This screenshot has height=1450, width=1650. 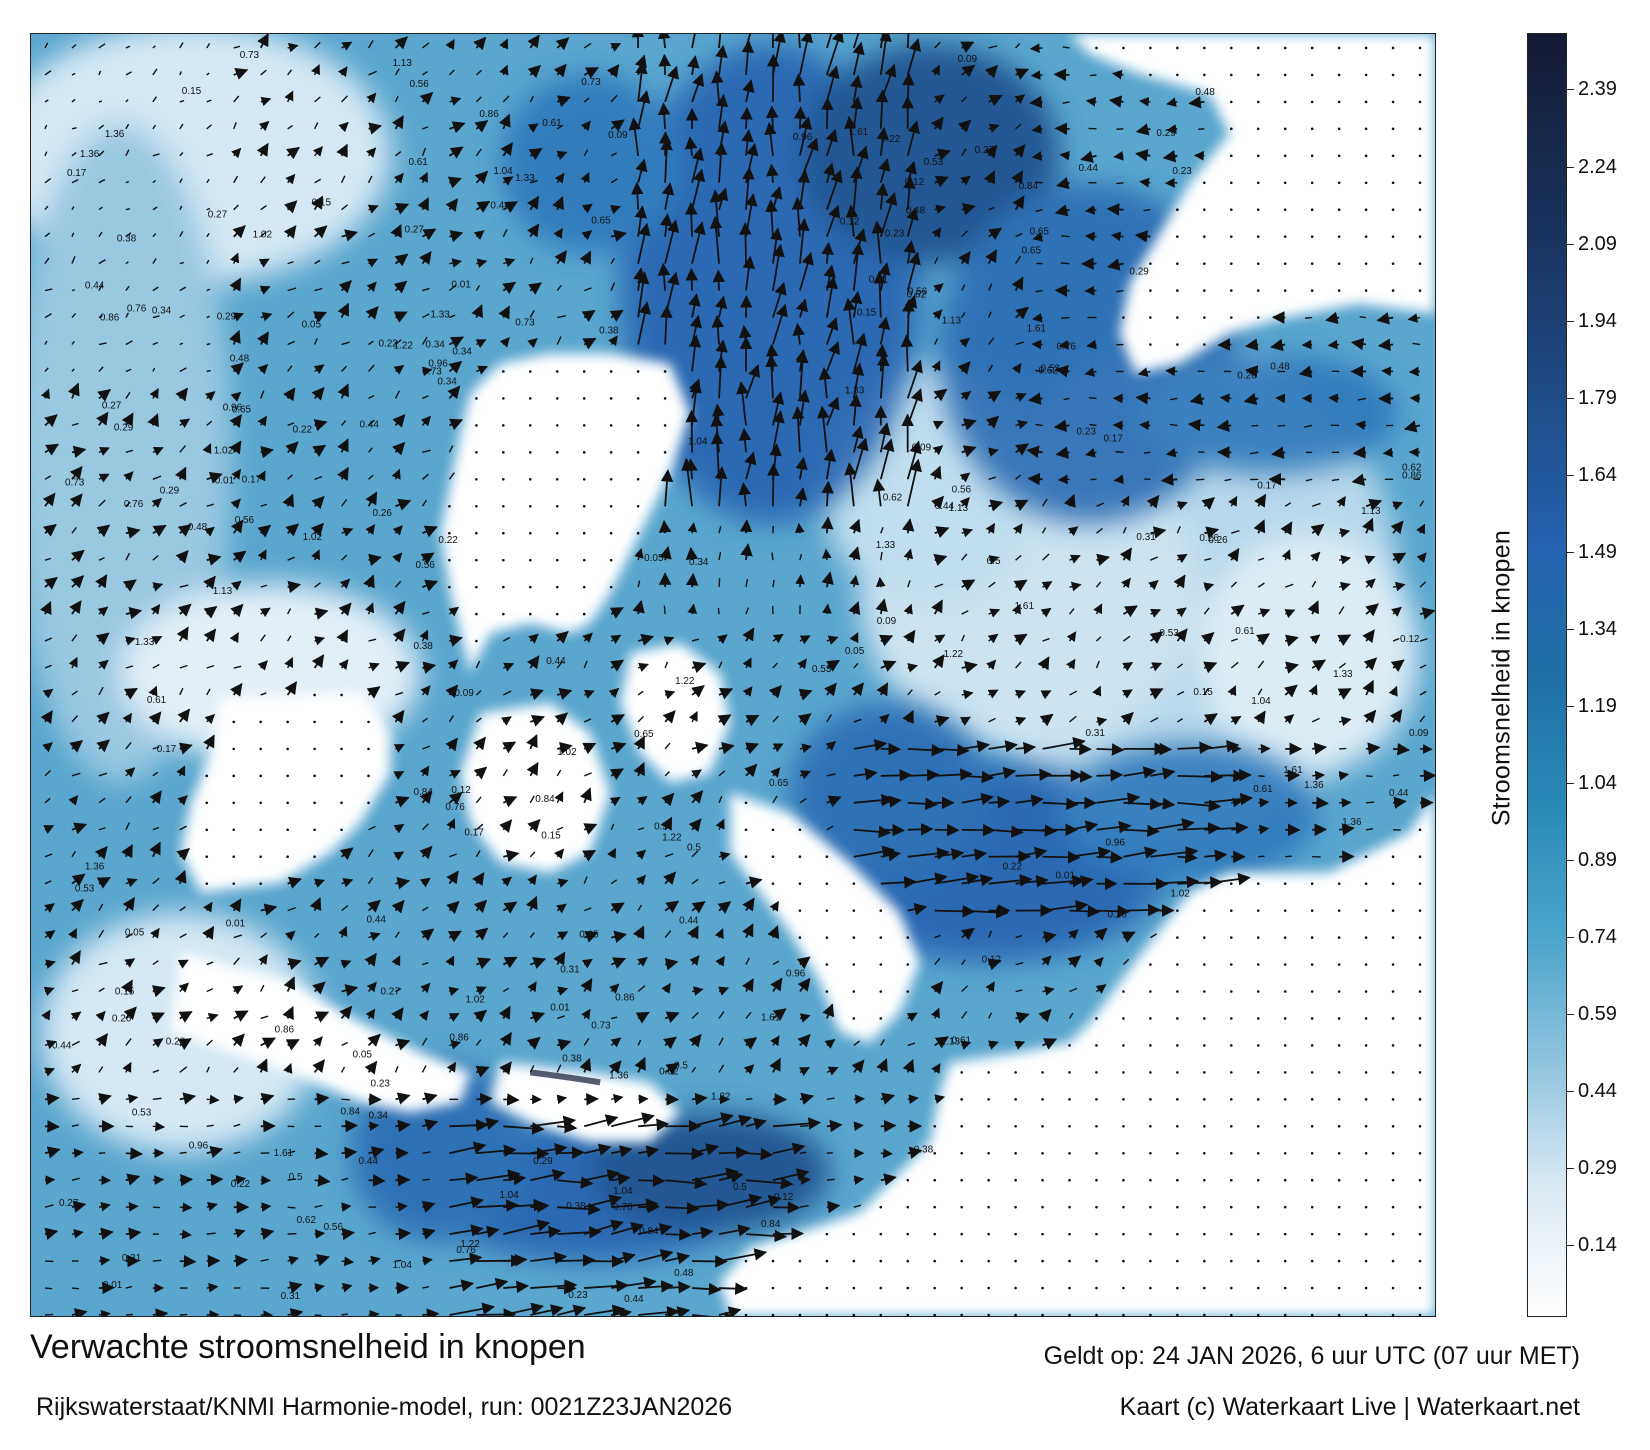 I want to click on colorbar-tick-label: 0.44, so click(x=1597, y=1091).